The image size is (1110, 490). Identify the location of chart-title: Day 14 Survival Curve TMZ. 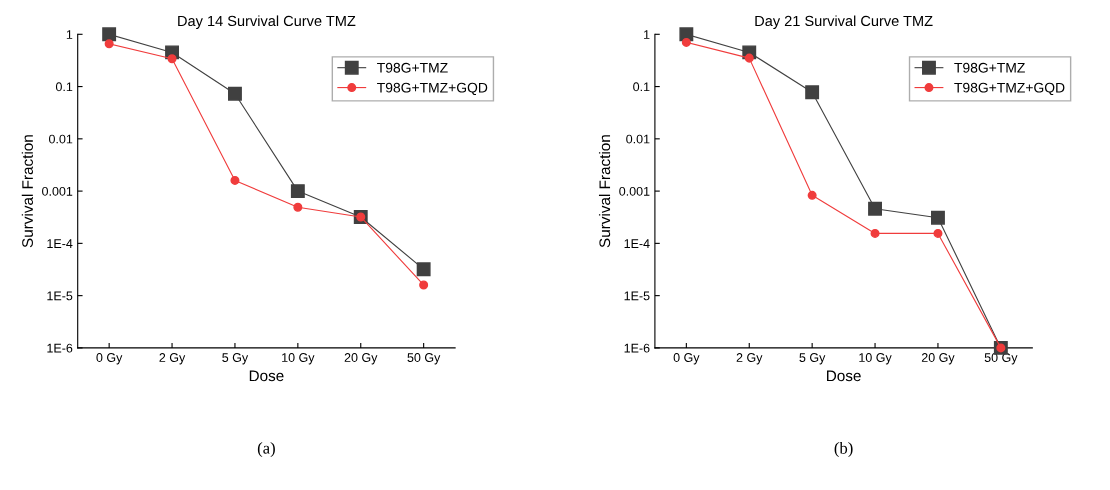
(267, 22).